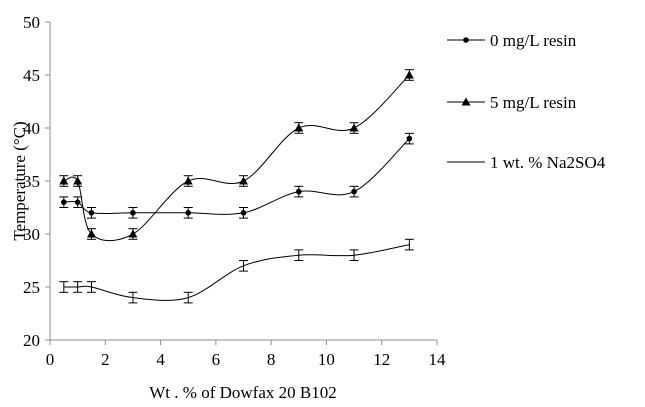 Image resolution: width=645 pixels, height=407 pixels. I want to click on legend-item: 1 wt. % Na2SO4, so click(526, 162).